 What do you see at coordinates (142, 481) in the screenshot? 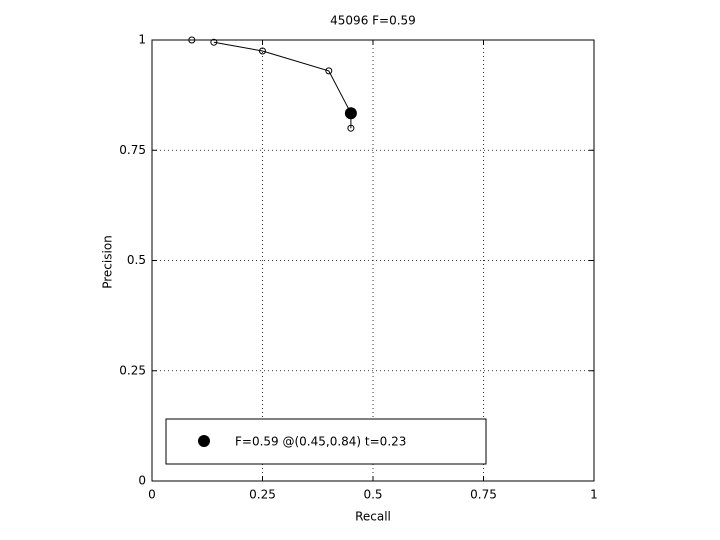
I see `y-tick-label: 0` at bounding box center [142, 481].